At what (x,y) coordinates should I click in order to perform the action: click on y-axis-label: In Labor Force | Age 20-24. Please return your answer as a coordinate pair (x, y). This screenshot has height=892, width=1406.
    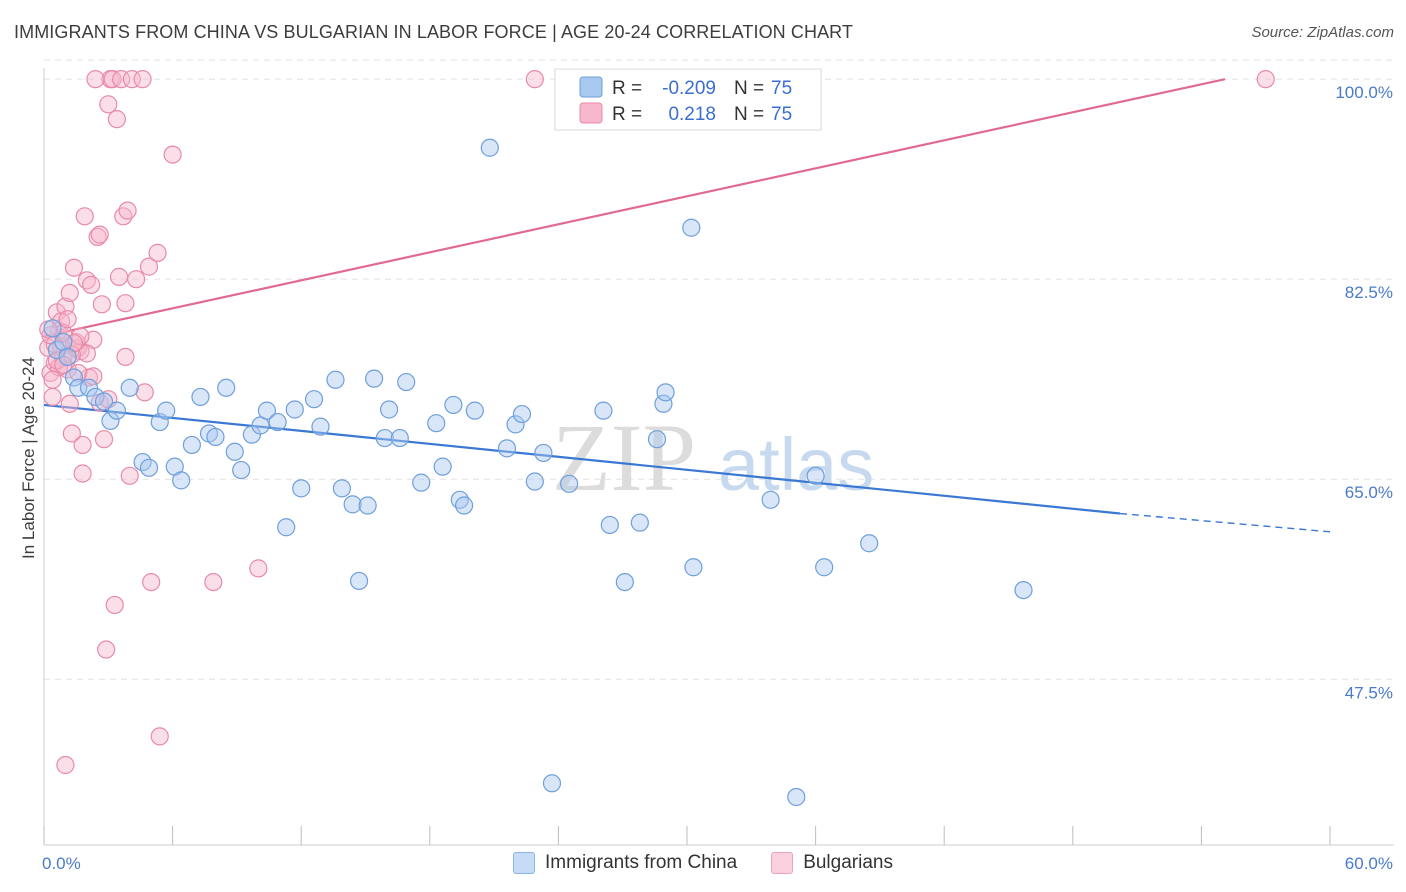
    Looking at the image, I should click on (28, 458).